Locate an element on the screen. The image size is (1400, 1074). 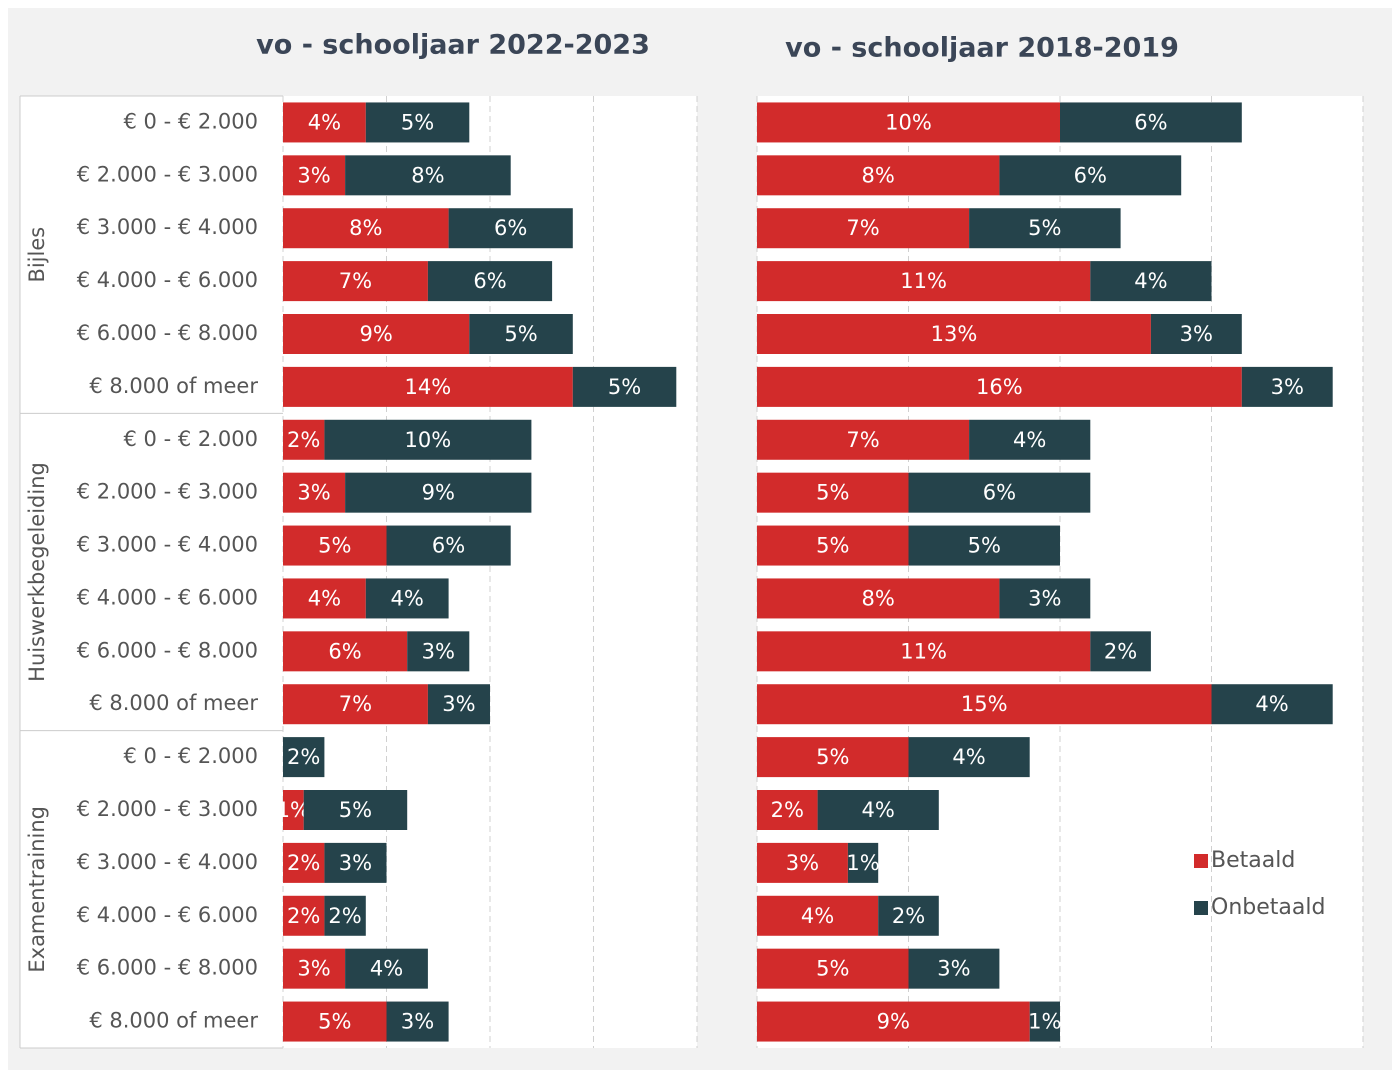
chart-title: vo - schooljaar 2018-2019 is located at coordinates (982, 48).